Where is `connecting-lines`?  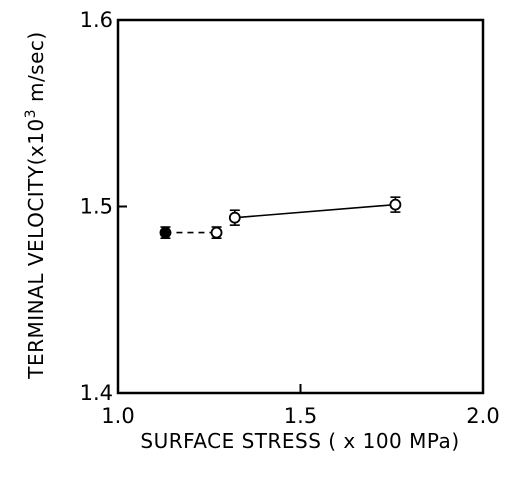
connecting-lines is located at coordinates (280, 218).